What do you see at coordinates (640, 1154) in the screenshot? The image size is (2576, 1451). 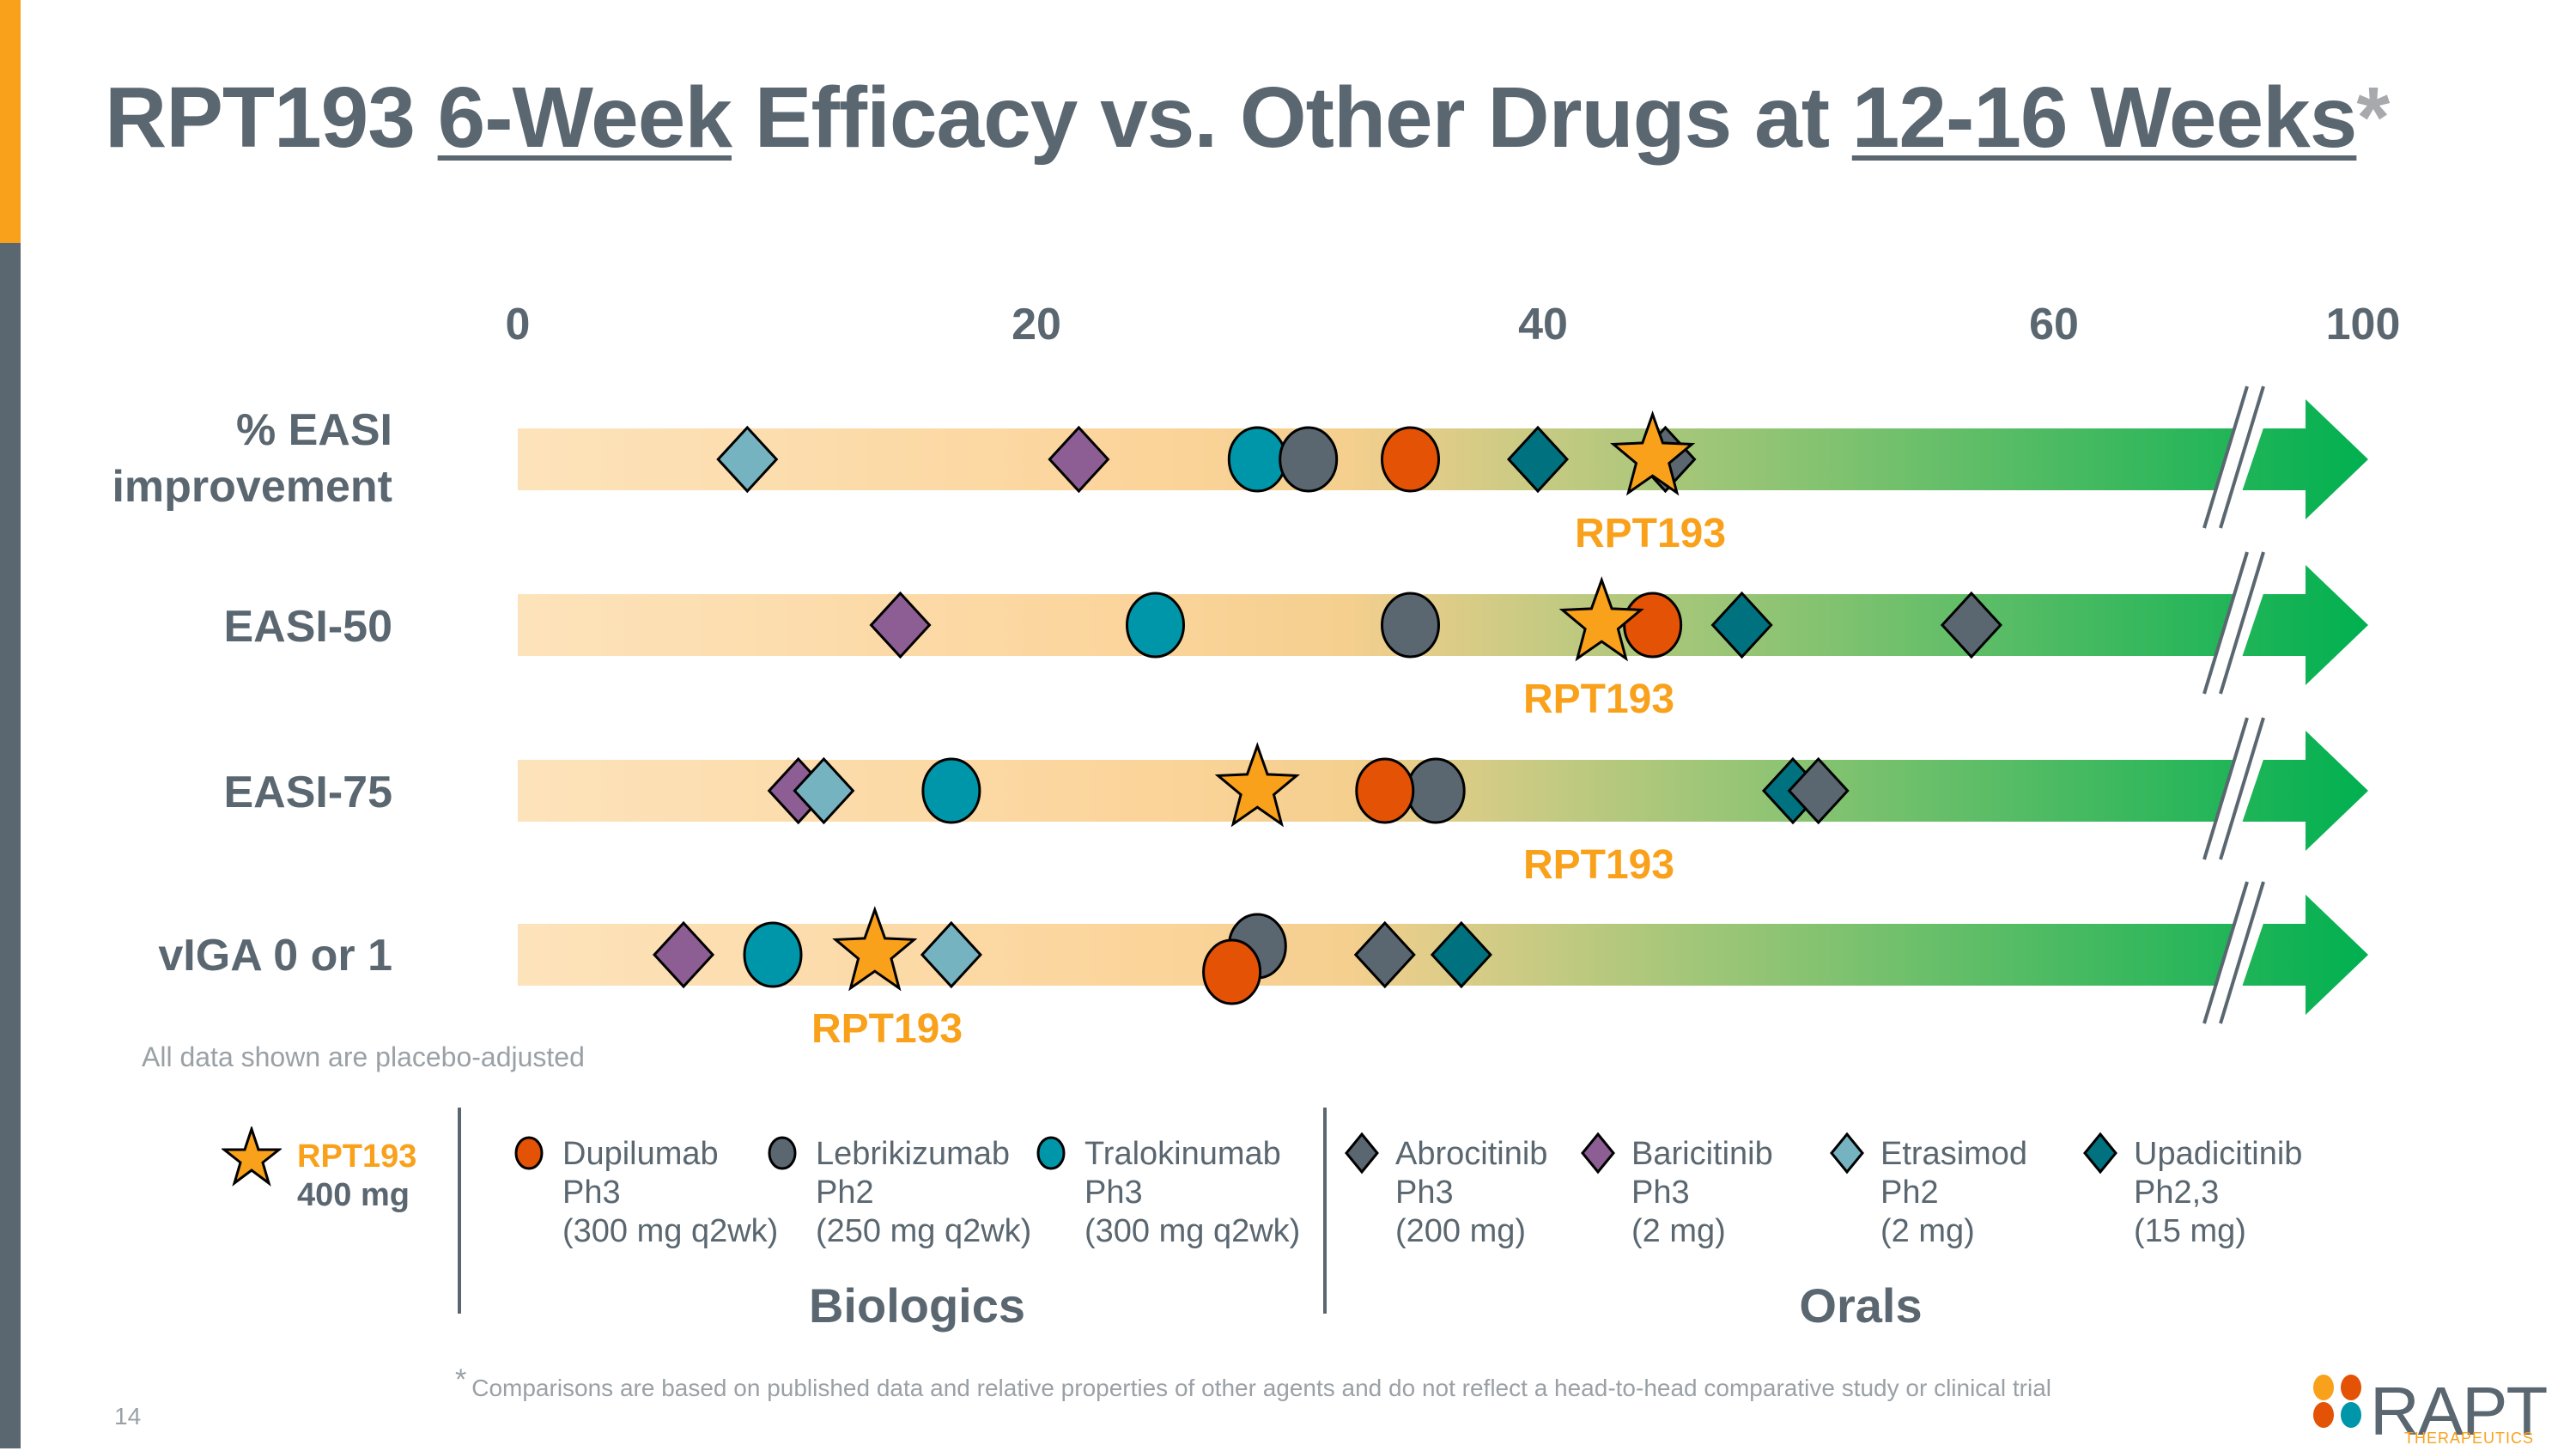 I see `legend-drug: Dupilumab` at bounding box center [640, 1154].